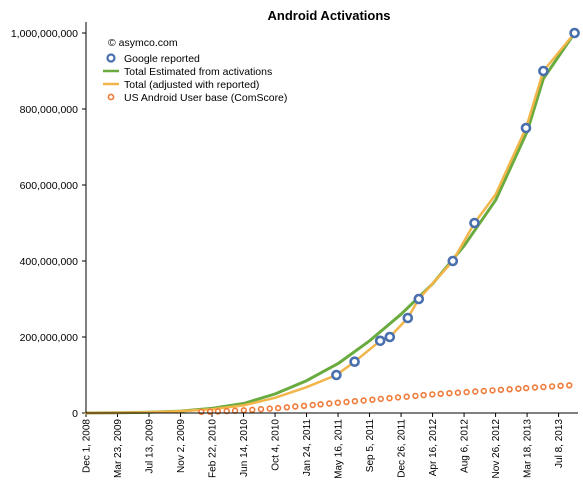 The width and height of the screenshot is (583, 488). Describe the element at coordinates (49, 262) in the screenshot. I see `y-tick-label: 400,000,000` at that location.